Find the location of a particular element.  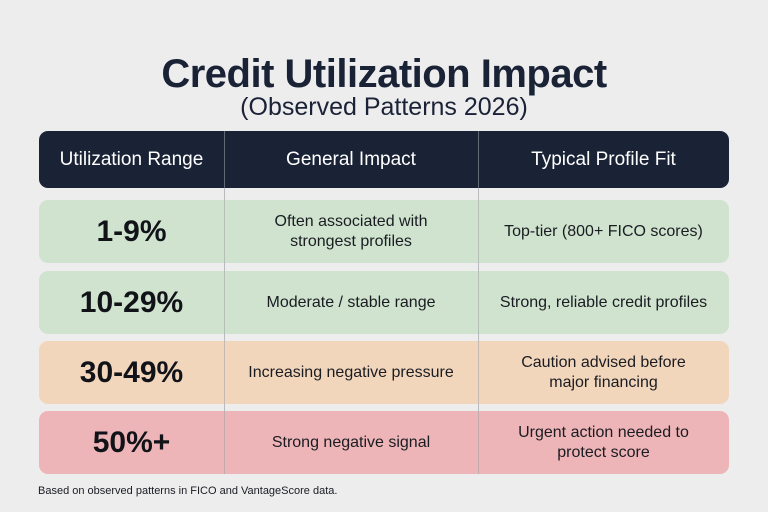

impact-cell: Moderate / stable range is located at coordinates (351, 302).